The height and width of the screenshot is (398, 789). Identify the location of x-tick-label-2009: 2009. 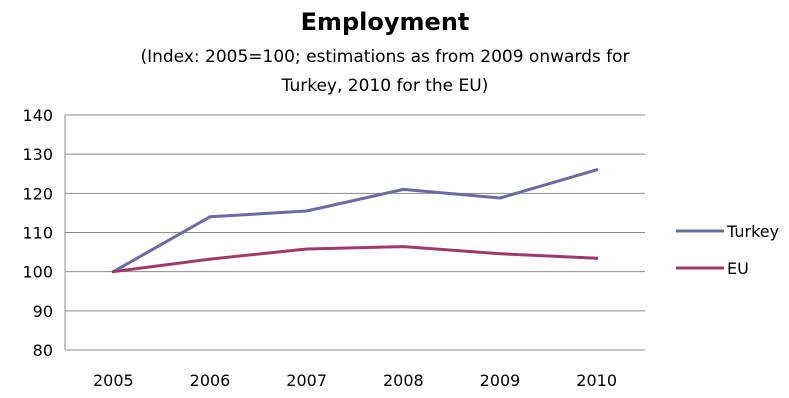
(500, 380).